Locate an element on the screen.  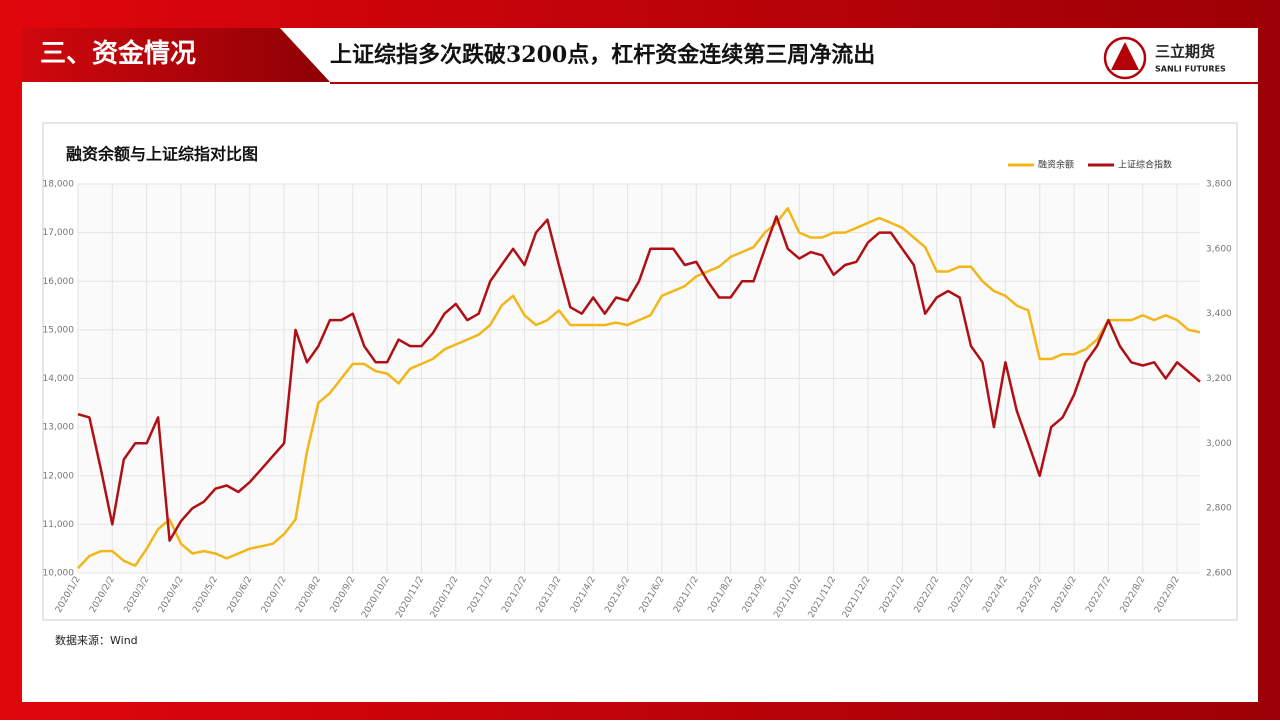
y2-tick-label: 3,400 is located at coordinates (1219, 314).